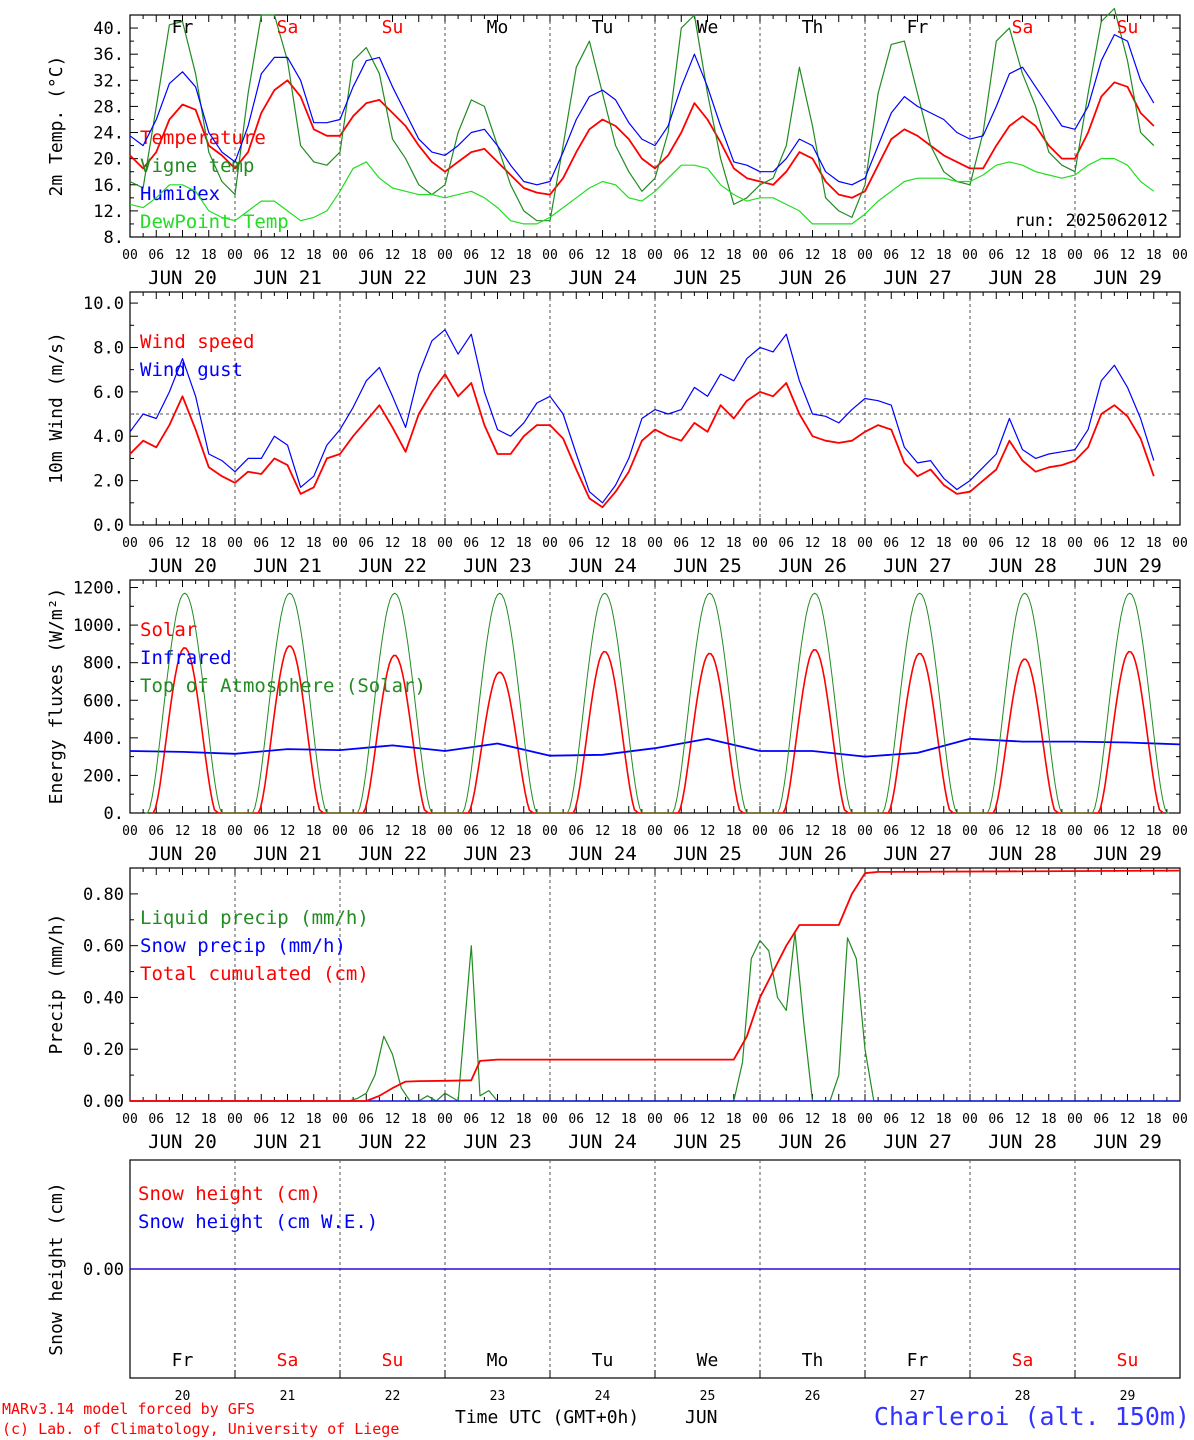  I want to click on y-tick-label: 4.0, so click(108, 437).